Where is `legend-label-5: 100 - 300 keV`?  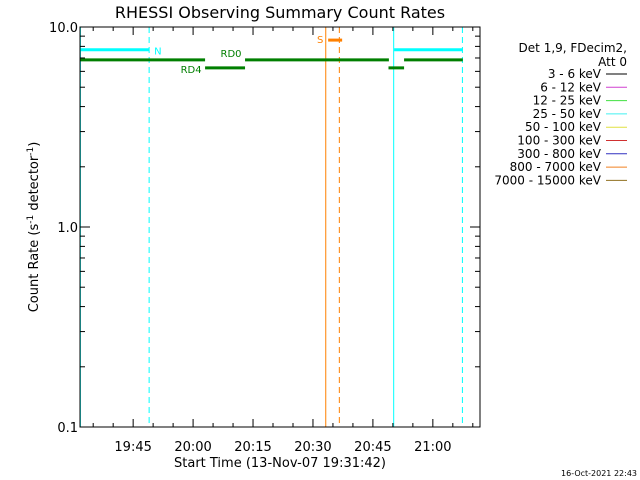
legend-label-5: 100 - 300 keV is located at coordinates (559, 141).